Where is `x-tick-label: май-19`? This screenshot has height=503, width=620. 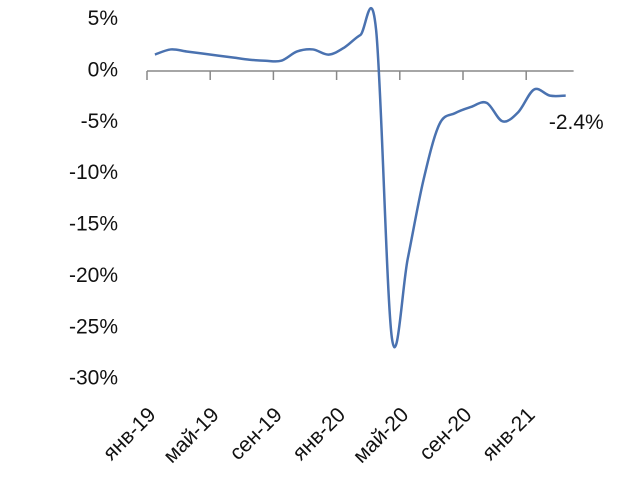 x-tick-label: май-19 is located at coordinates (191, 435).